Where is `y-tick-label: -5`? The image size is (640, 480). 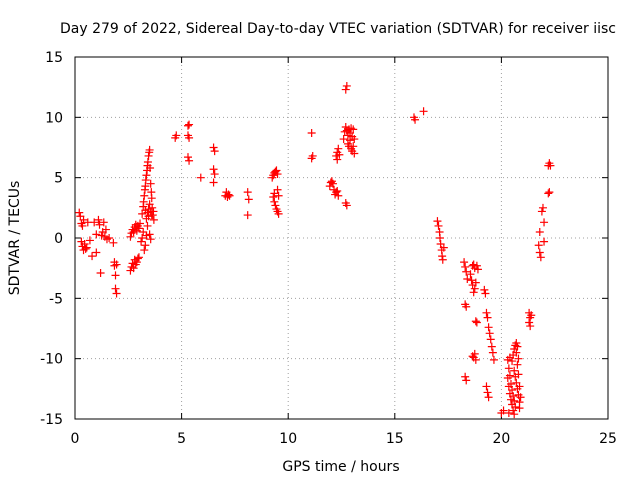 y-tick-label: -5 is located at coordinates (56, 299).